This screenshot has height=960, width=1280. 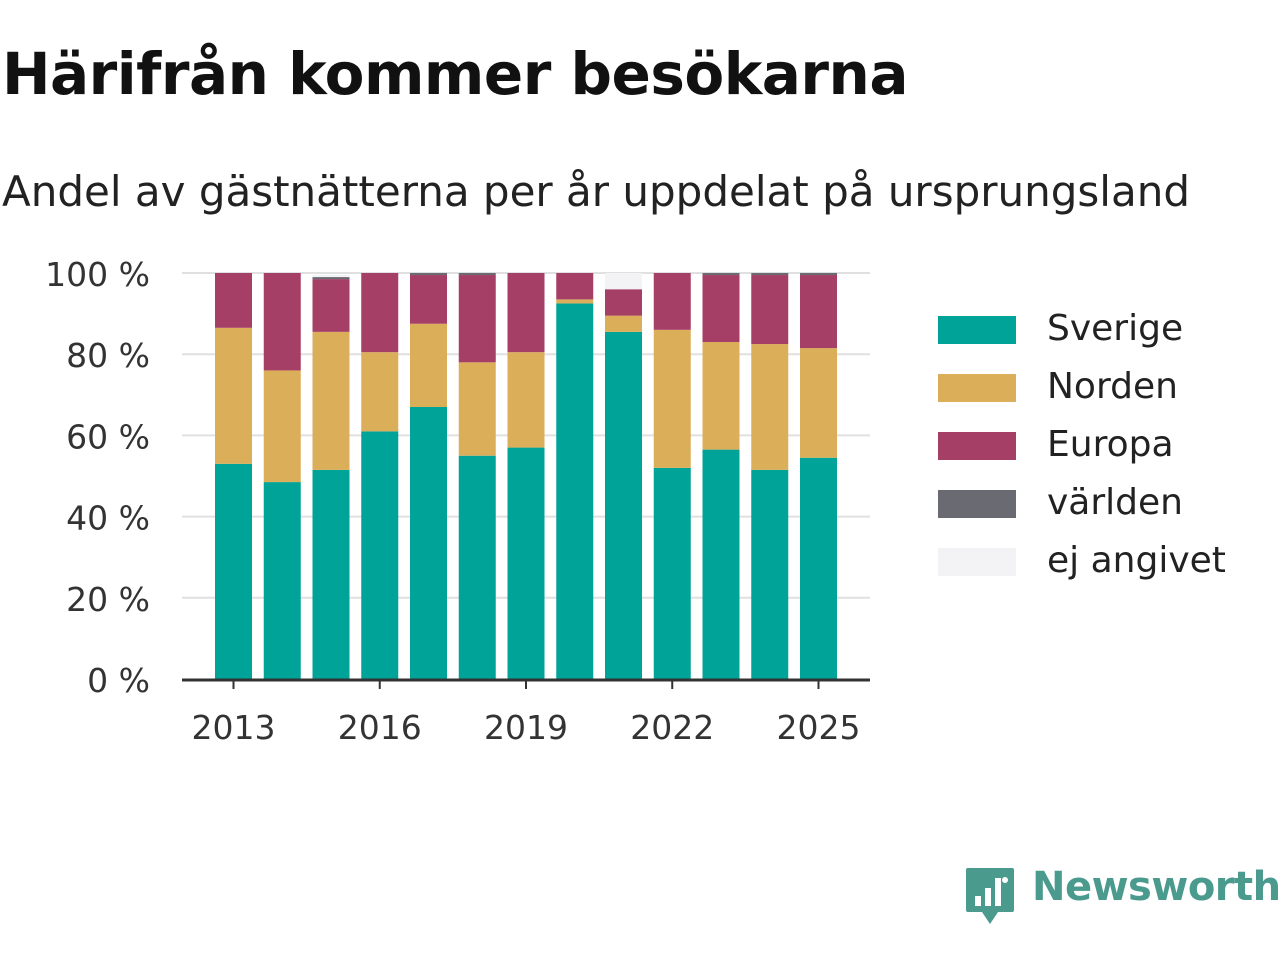 What do you see at coordinates (1115, 328) in the screenshot?
I see `legend-label: Sverige` at bounding box center [1115, 328].